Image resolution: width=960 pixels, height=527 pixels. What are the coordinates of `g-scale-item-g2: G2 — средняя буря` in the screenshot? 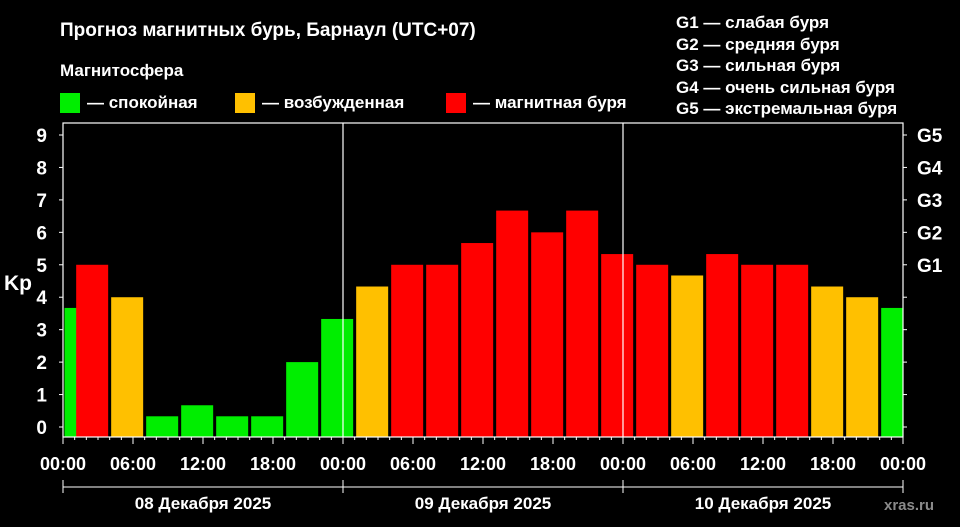 It's located at (758, 44).